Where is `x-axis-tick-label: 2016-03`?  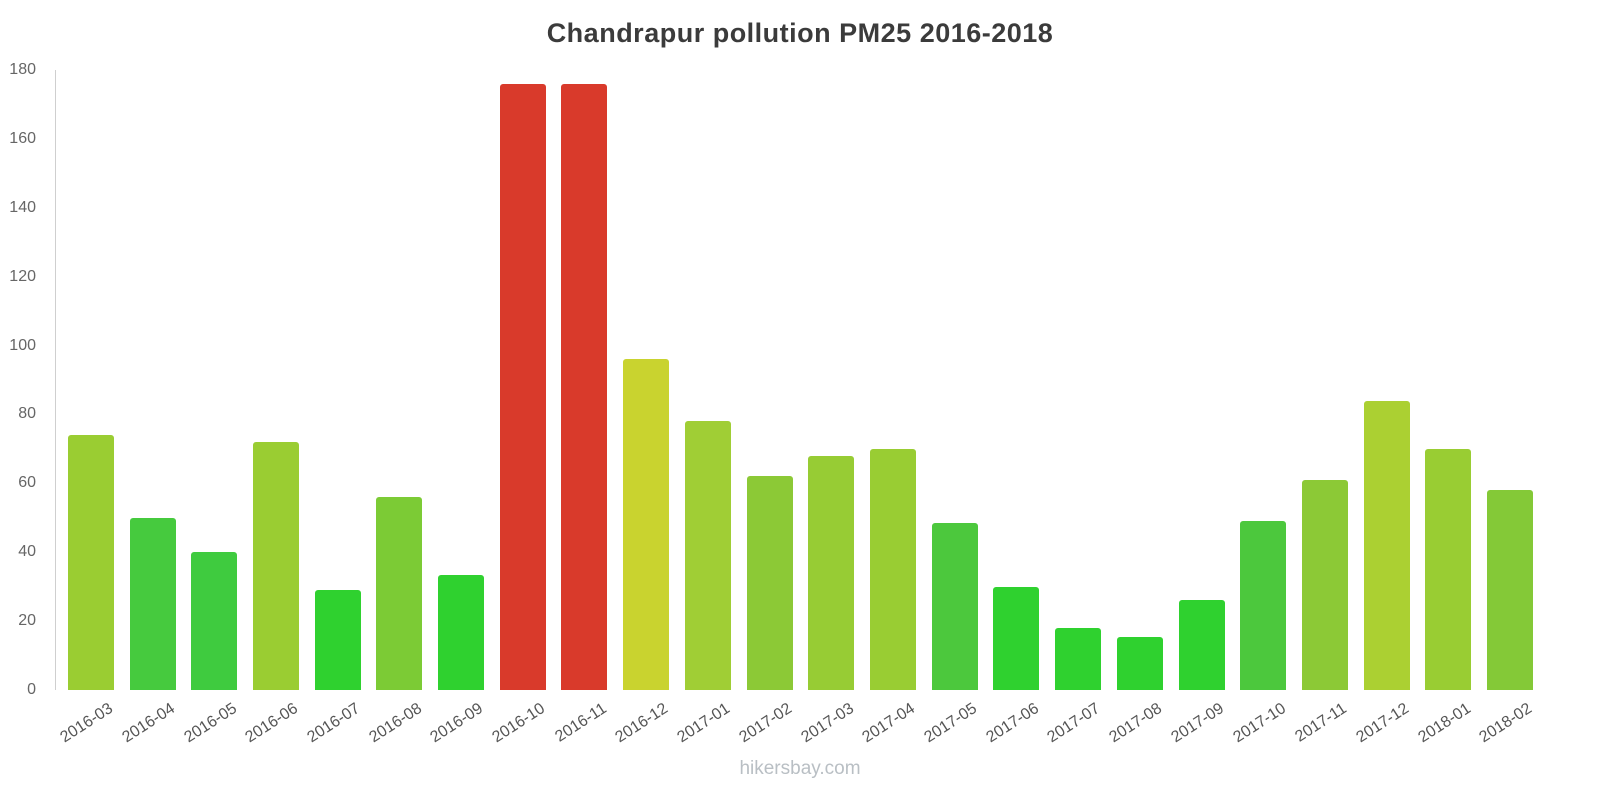
x-axis-tick-label: 2016-03 is located at coordinates (87, 723).